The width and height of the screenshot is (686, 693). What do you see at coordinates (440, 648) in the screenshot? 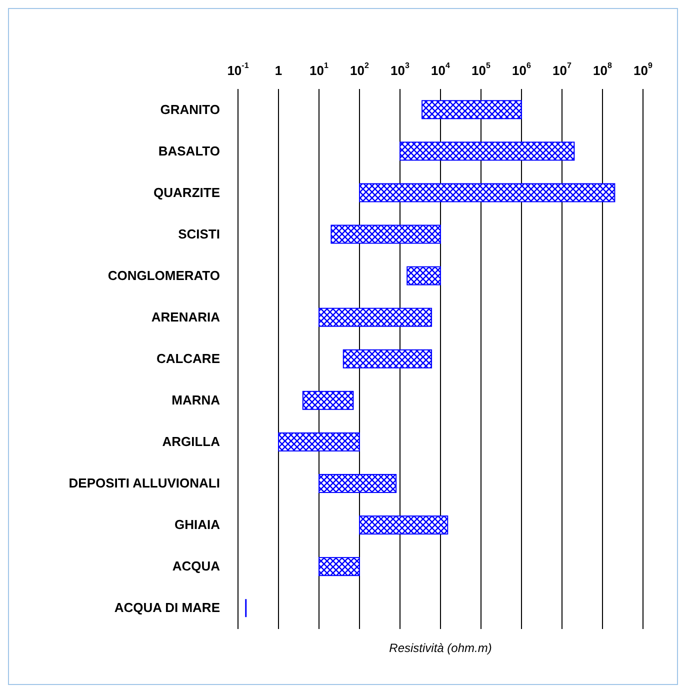
I see `x-axis-title: Resistività (ohm.m)` at bounding box center [440, 648].